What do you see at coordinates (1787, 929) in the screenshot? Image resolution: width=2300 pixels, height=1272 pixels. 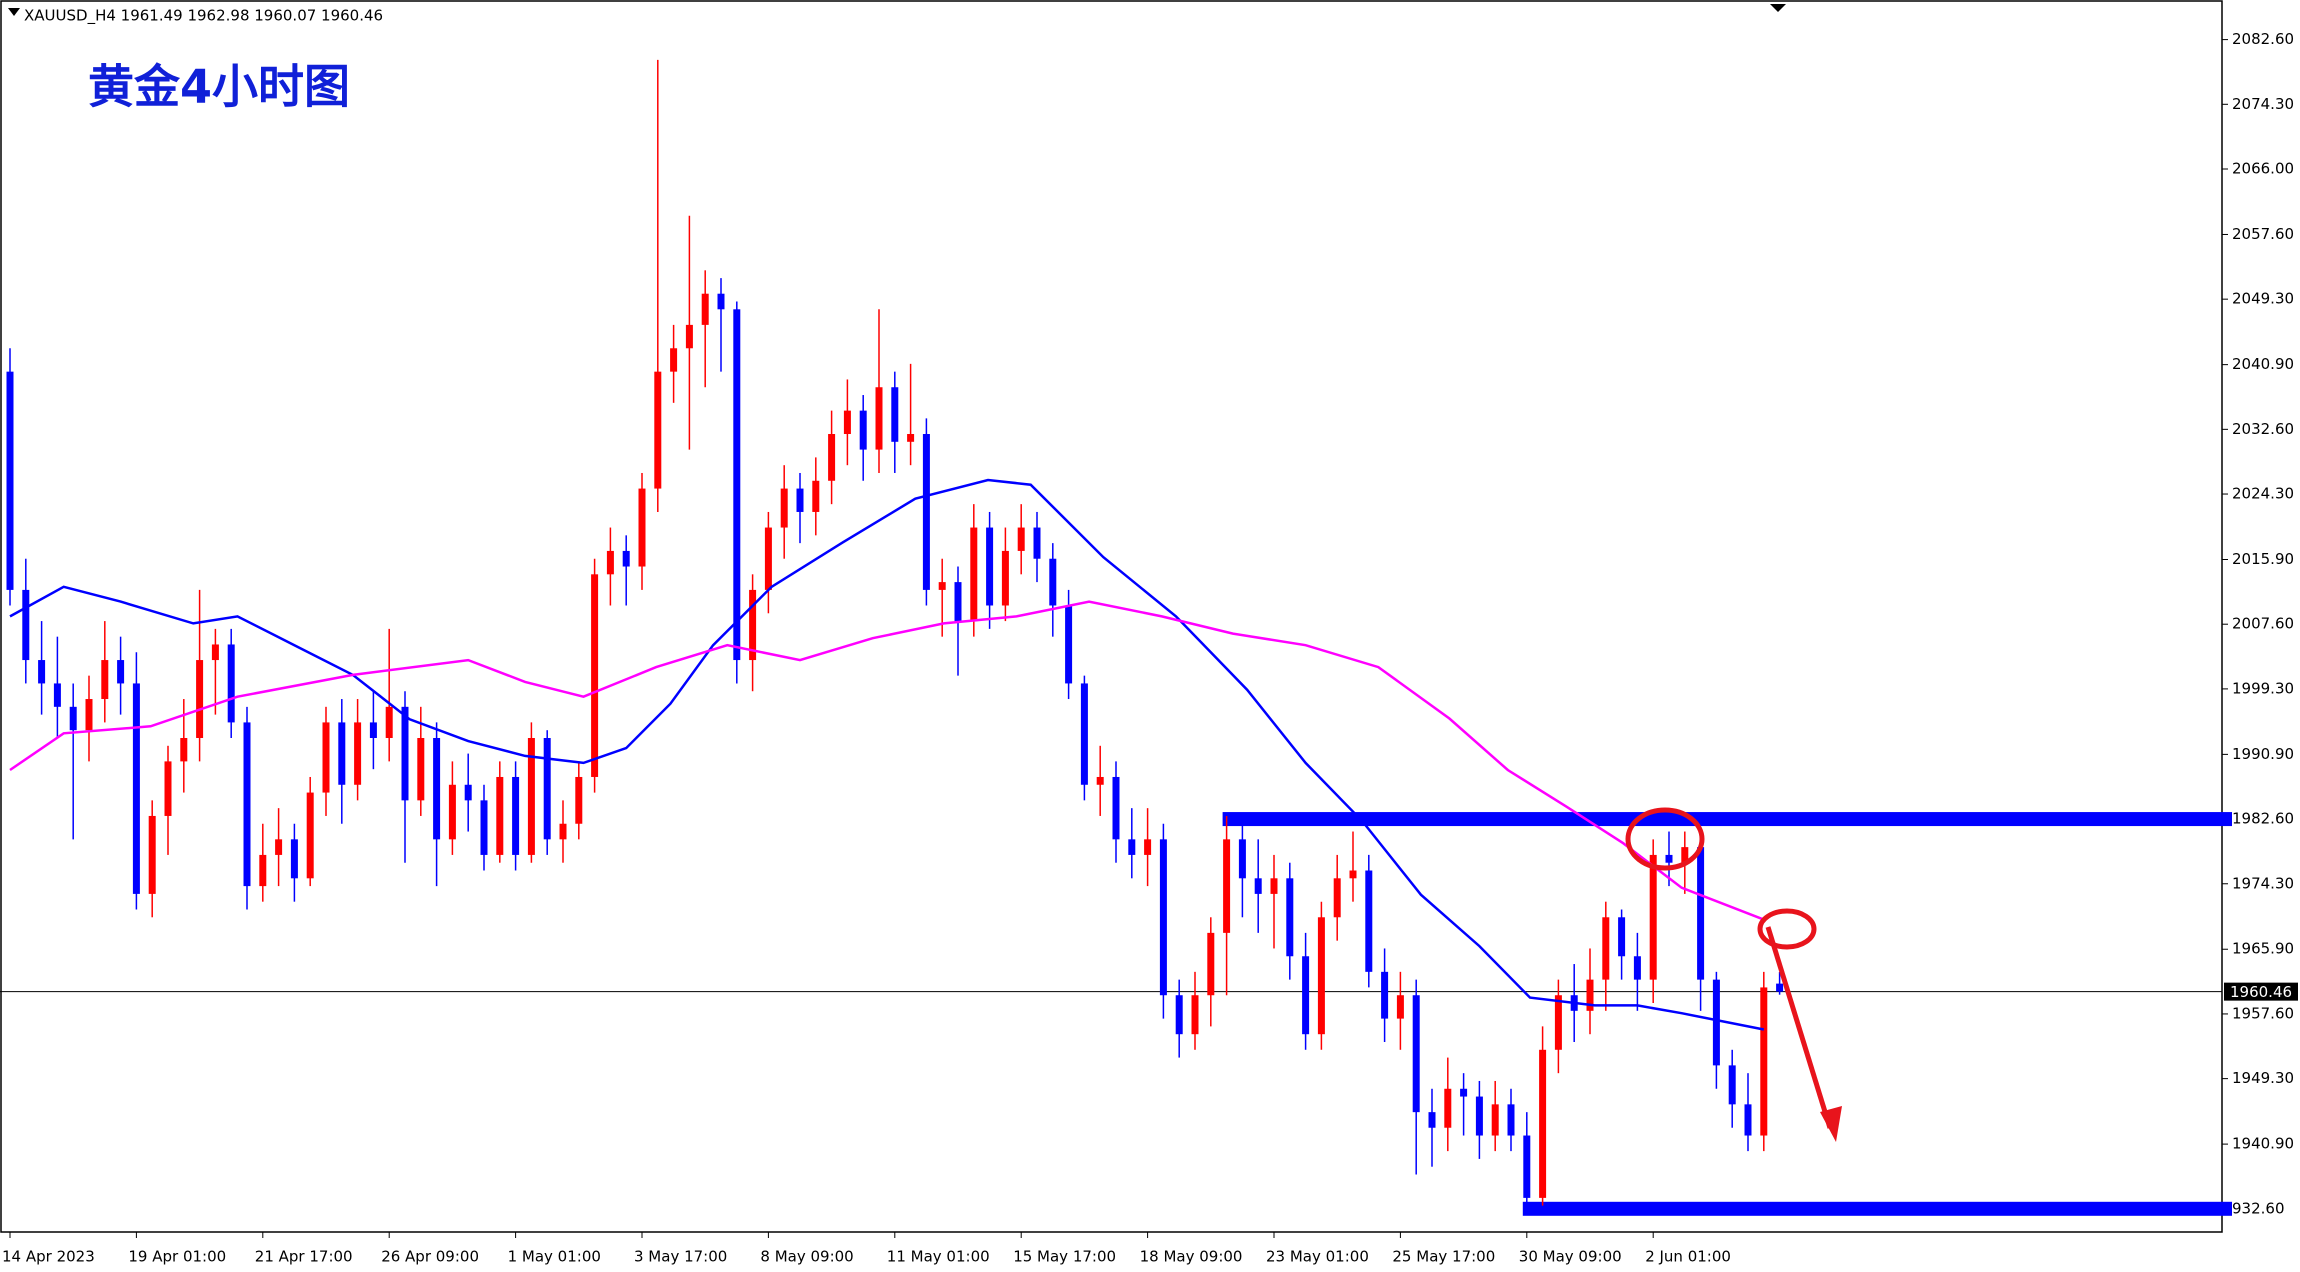 I see `target-circle` at bounding box center [1787, 929].